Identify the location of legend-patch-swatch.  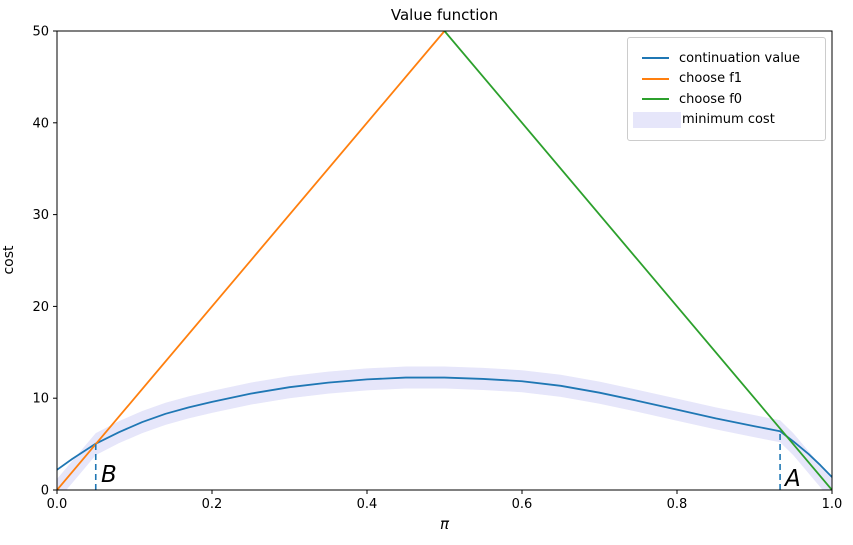
(657, 119).